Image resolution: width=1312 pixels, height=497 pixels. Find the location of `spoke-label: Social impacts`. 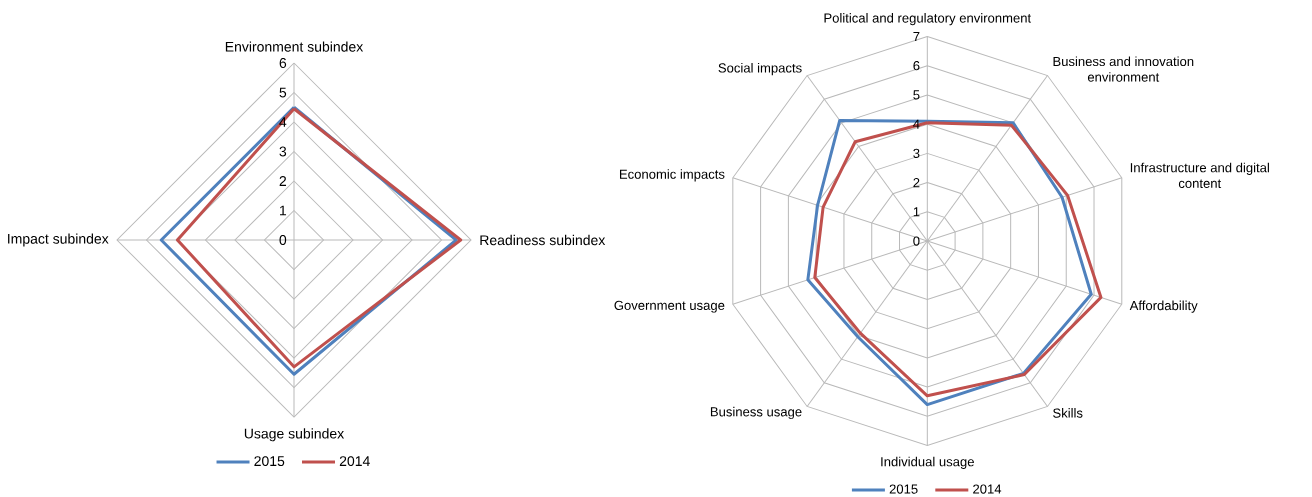

spoke-label: Social impacts is located at coordinates (760, 69).